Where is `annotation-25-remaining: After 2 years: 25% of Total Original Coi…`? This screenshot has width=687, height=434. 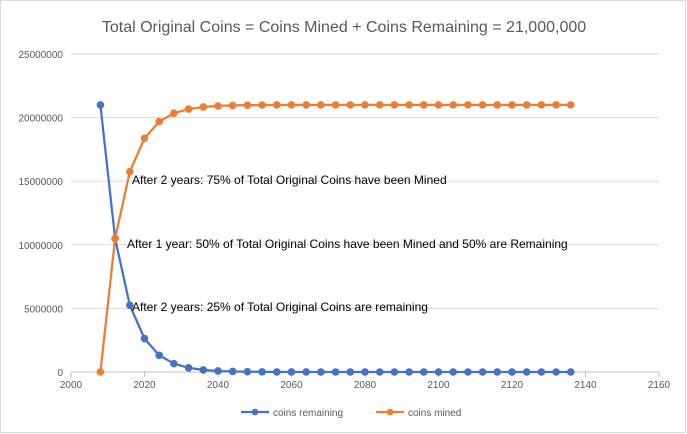 annotation-25-remaining: After 2 years: 25% of Total Original Coi… is located at coordinates (280, 307).